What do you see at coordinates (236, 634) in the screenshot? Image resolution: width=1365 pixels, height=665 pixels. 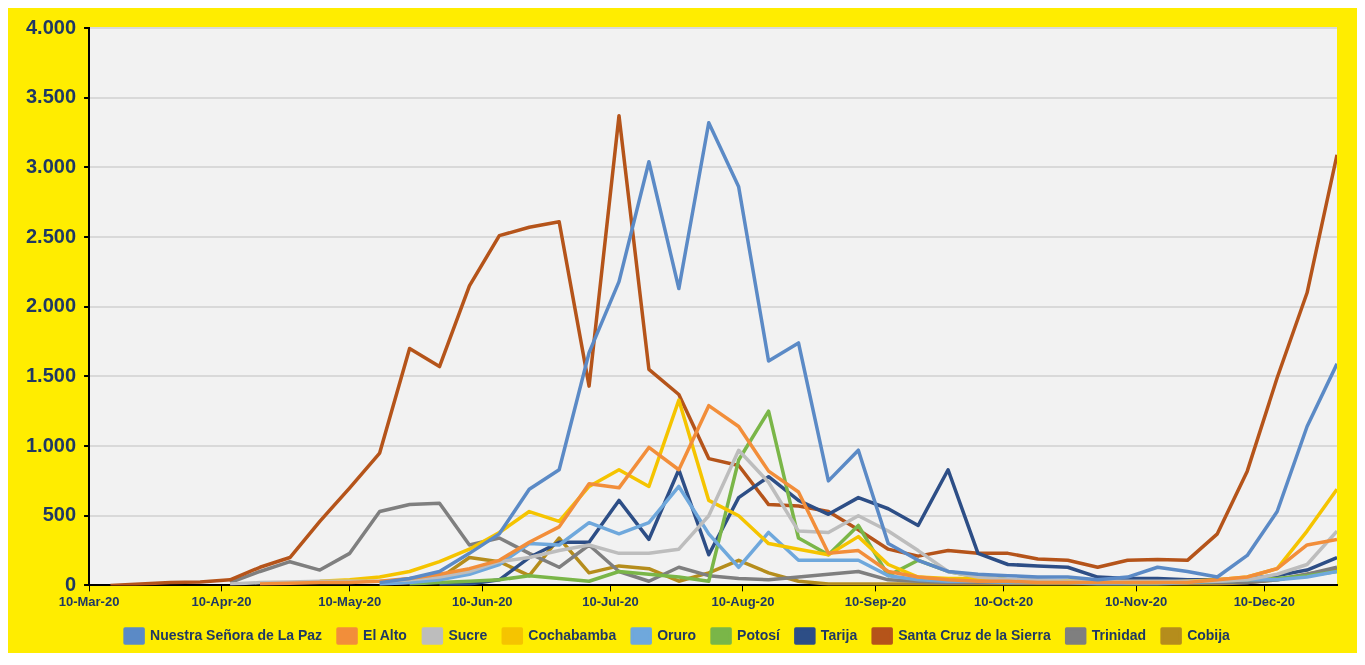 I see `legend-label: Nuestra Señora de La Paz` at bounding box center [236, 634].